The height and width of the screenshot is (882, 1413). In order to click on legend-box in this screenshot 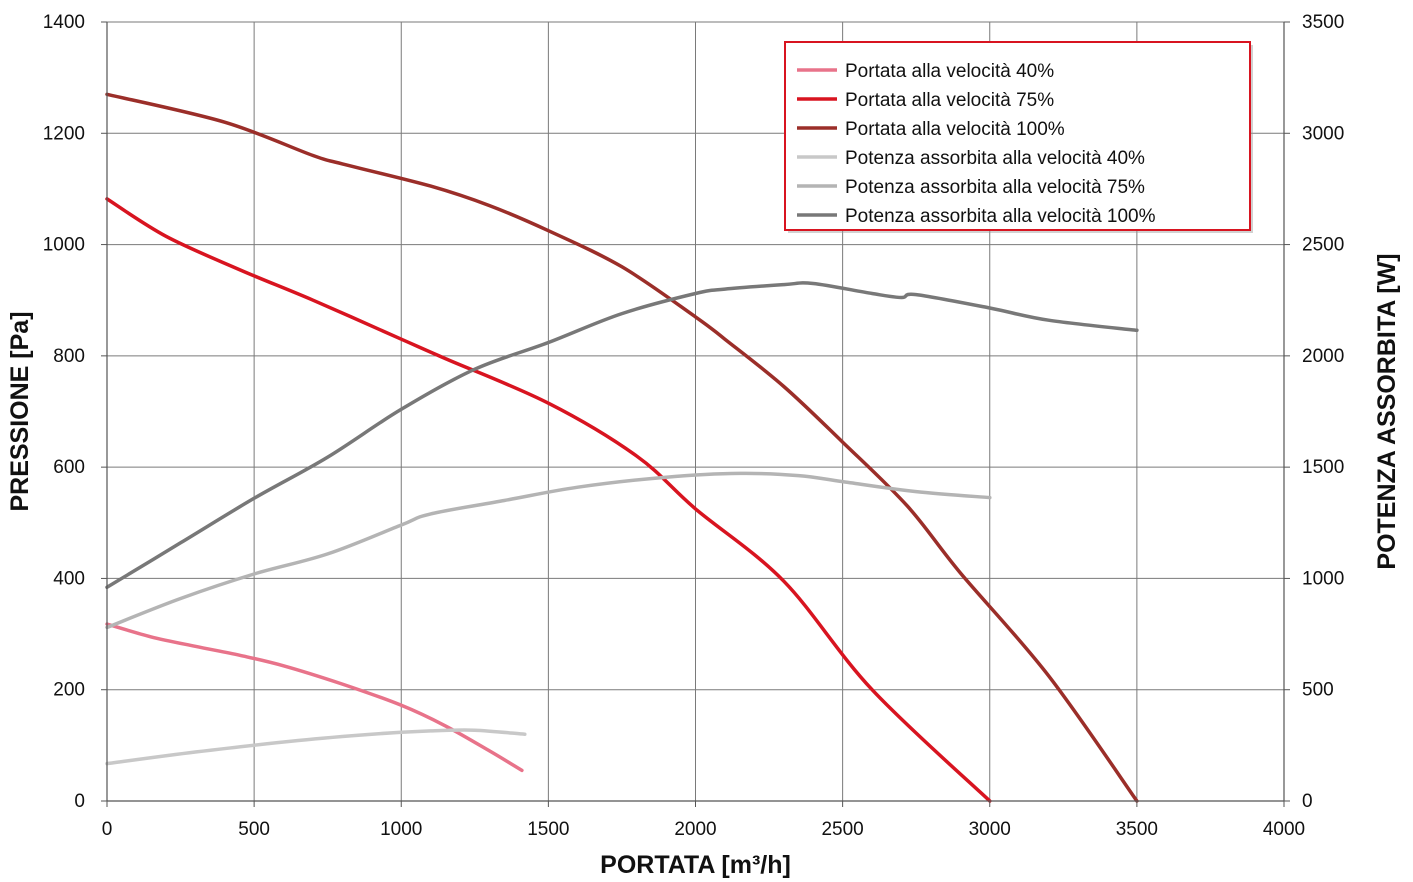, I will do `click(1017, 136)`.